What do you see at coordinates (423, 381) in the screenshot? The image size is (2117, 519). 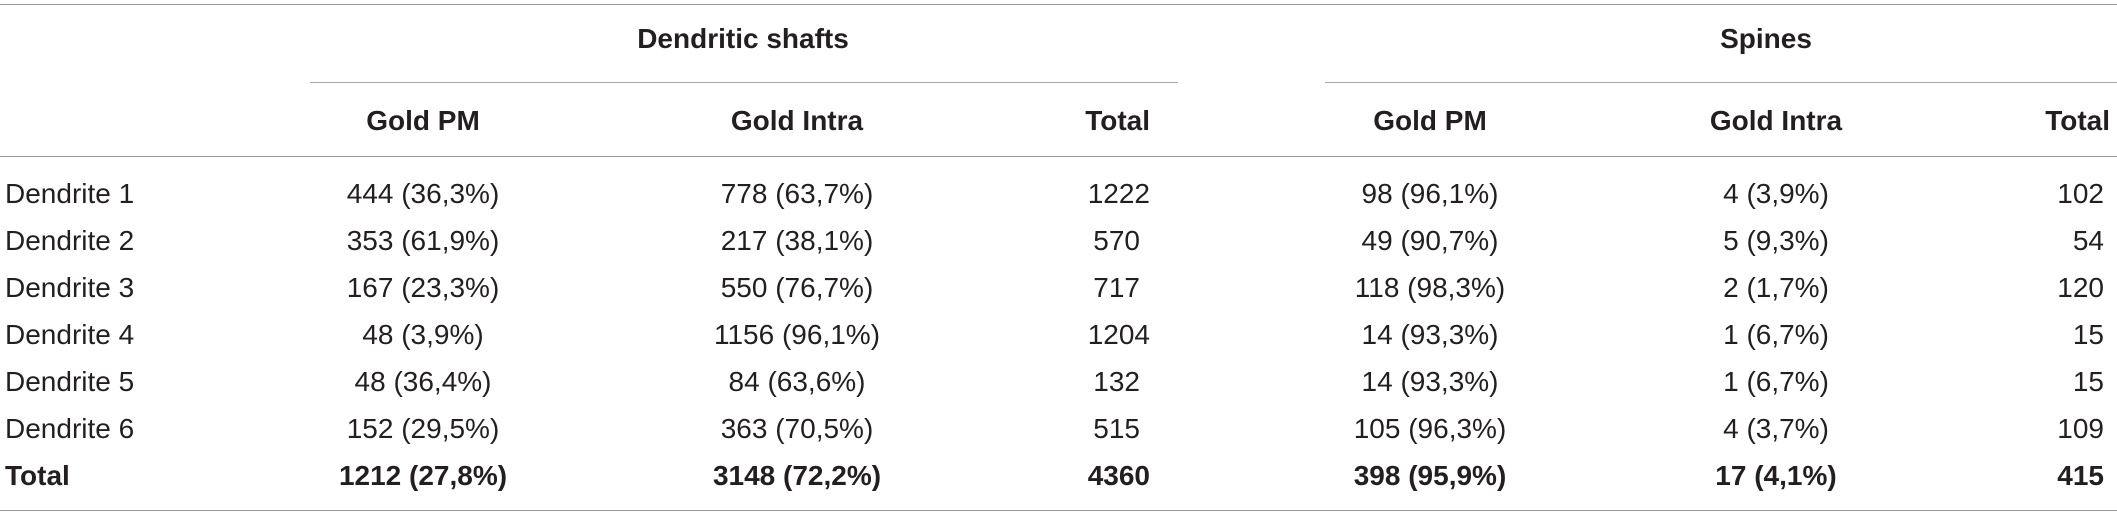 I see `cell-shaft-pm: 48 (36,4%)` at bounding box center [423, 381].